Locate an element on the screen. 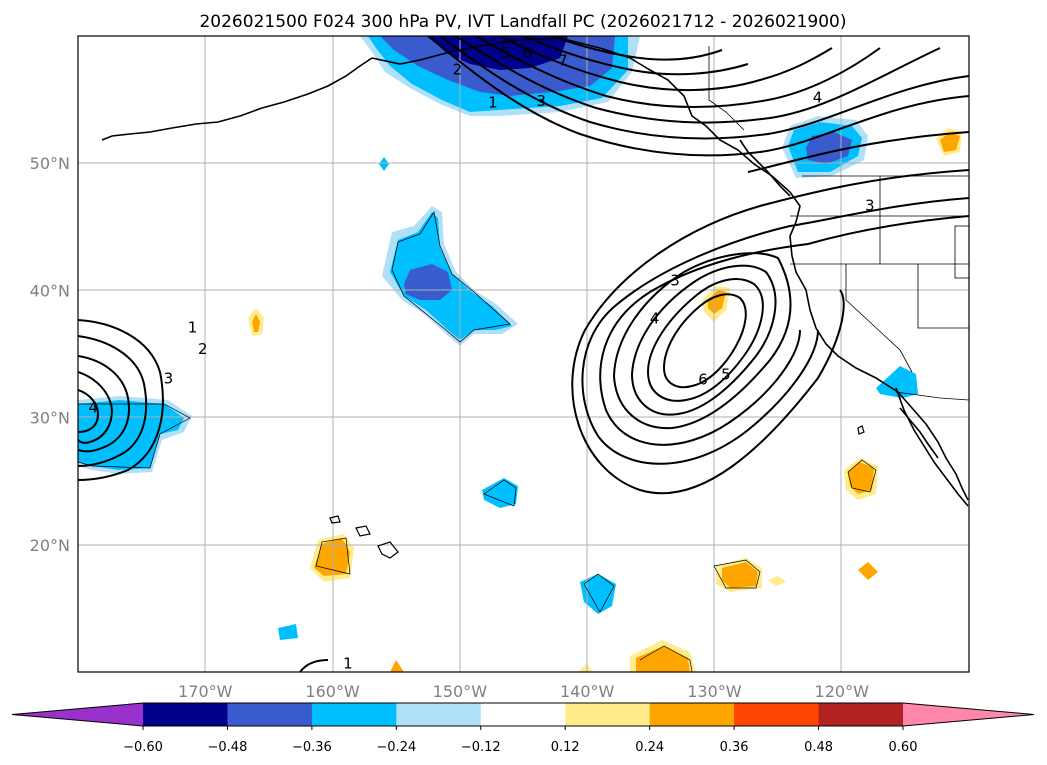 The image size is (1047, 765). colorbar-label: 0.24 is located at coordinates (649, 747).